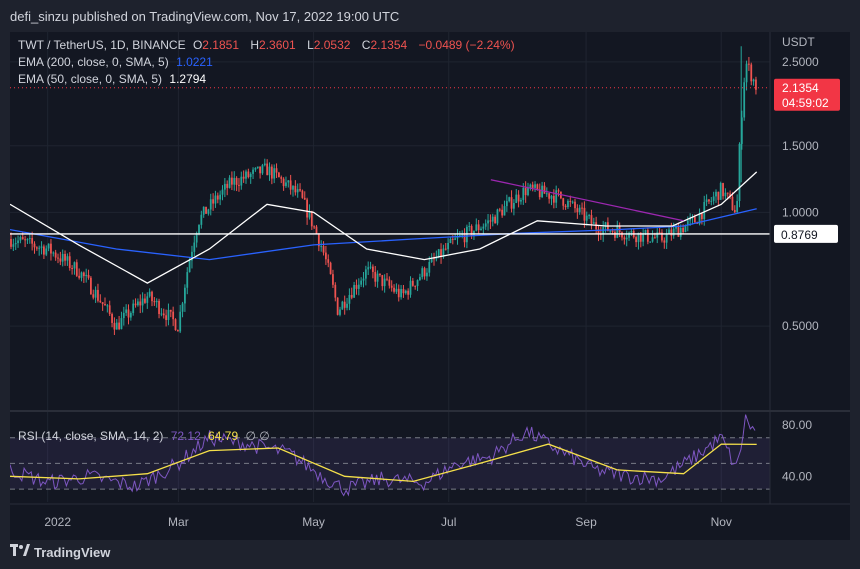 This screenshot has width=860, height=569. What do you see at coordinates (57, 522) in the screenshot?
I see `x-tick-label: 2022` at bounding box center [57, 522].